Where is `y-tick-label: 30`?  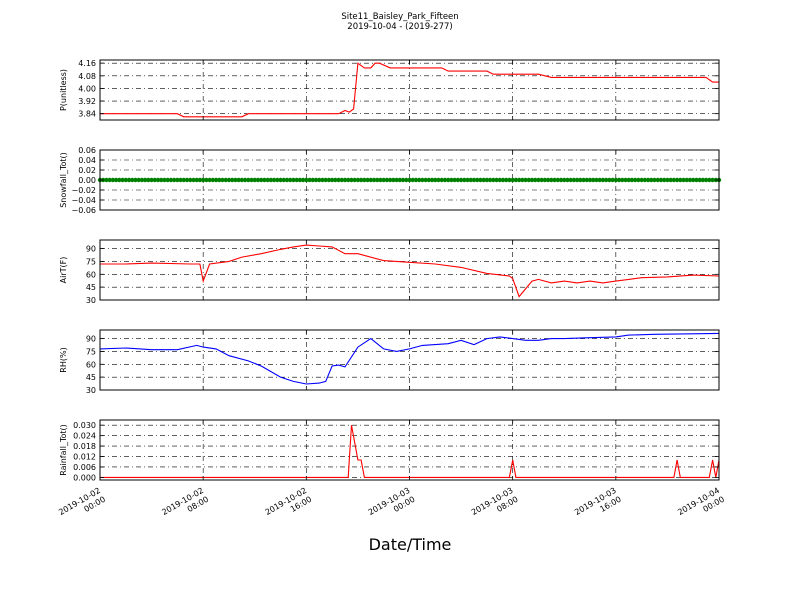 y-tick-label: 30 is located at coordinates (91, 390).